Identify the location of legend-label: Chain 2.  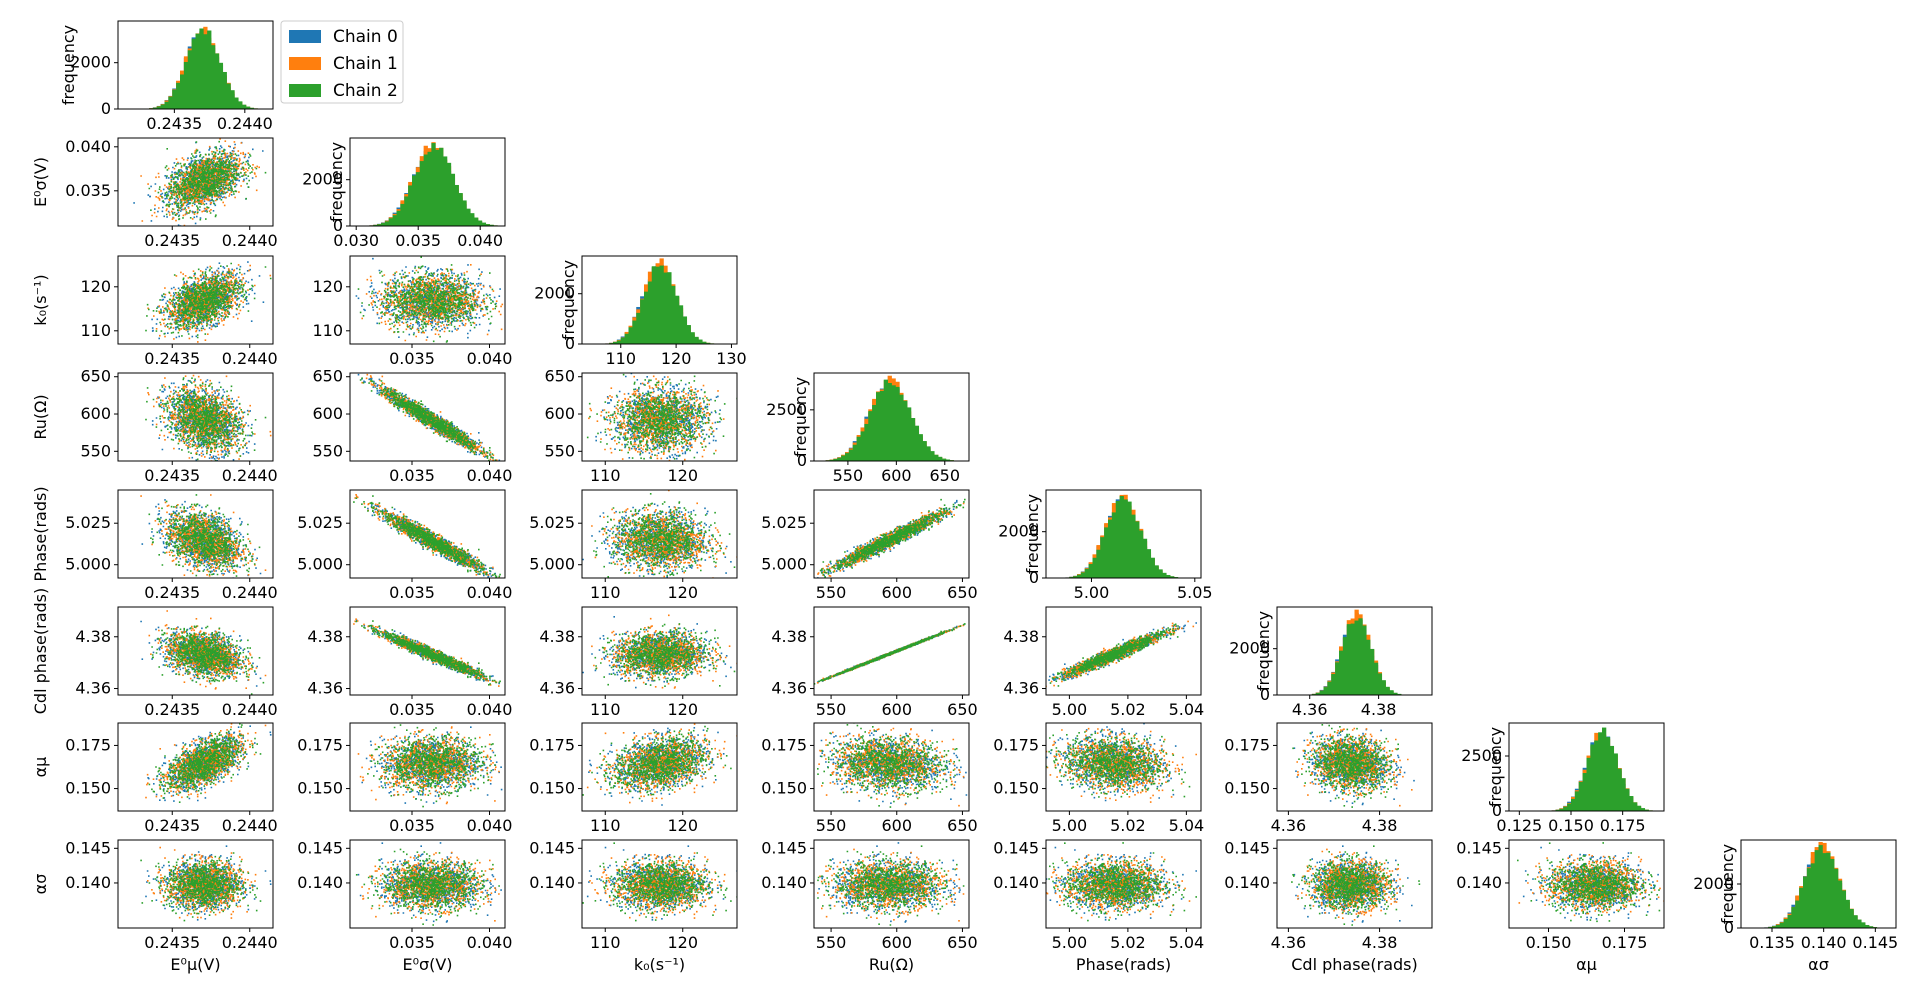
(365, 91).